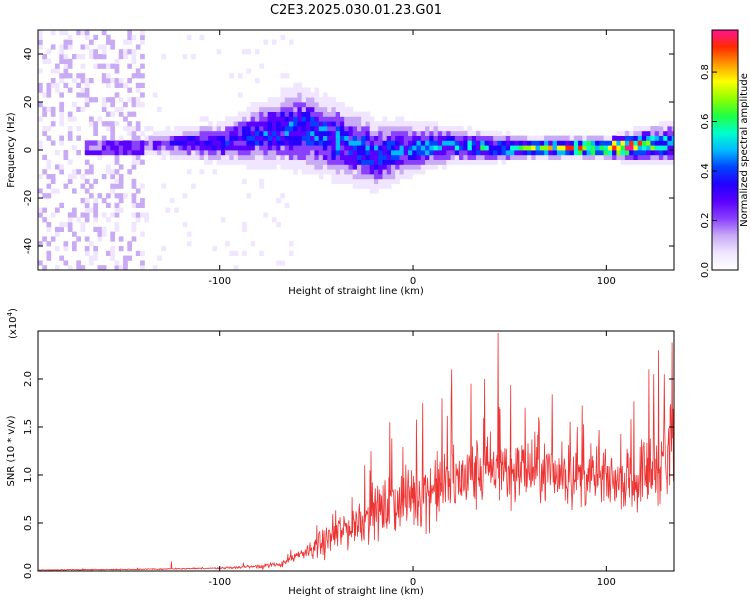  I want to click on colorbar-ticks: 0.00.20.40.60.8, so click(708, 171).